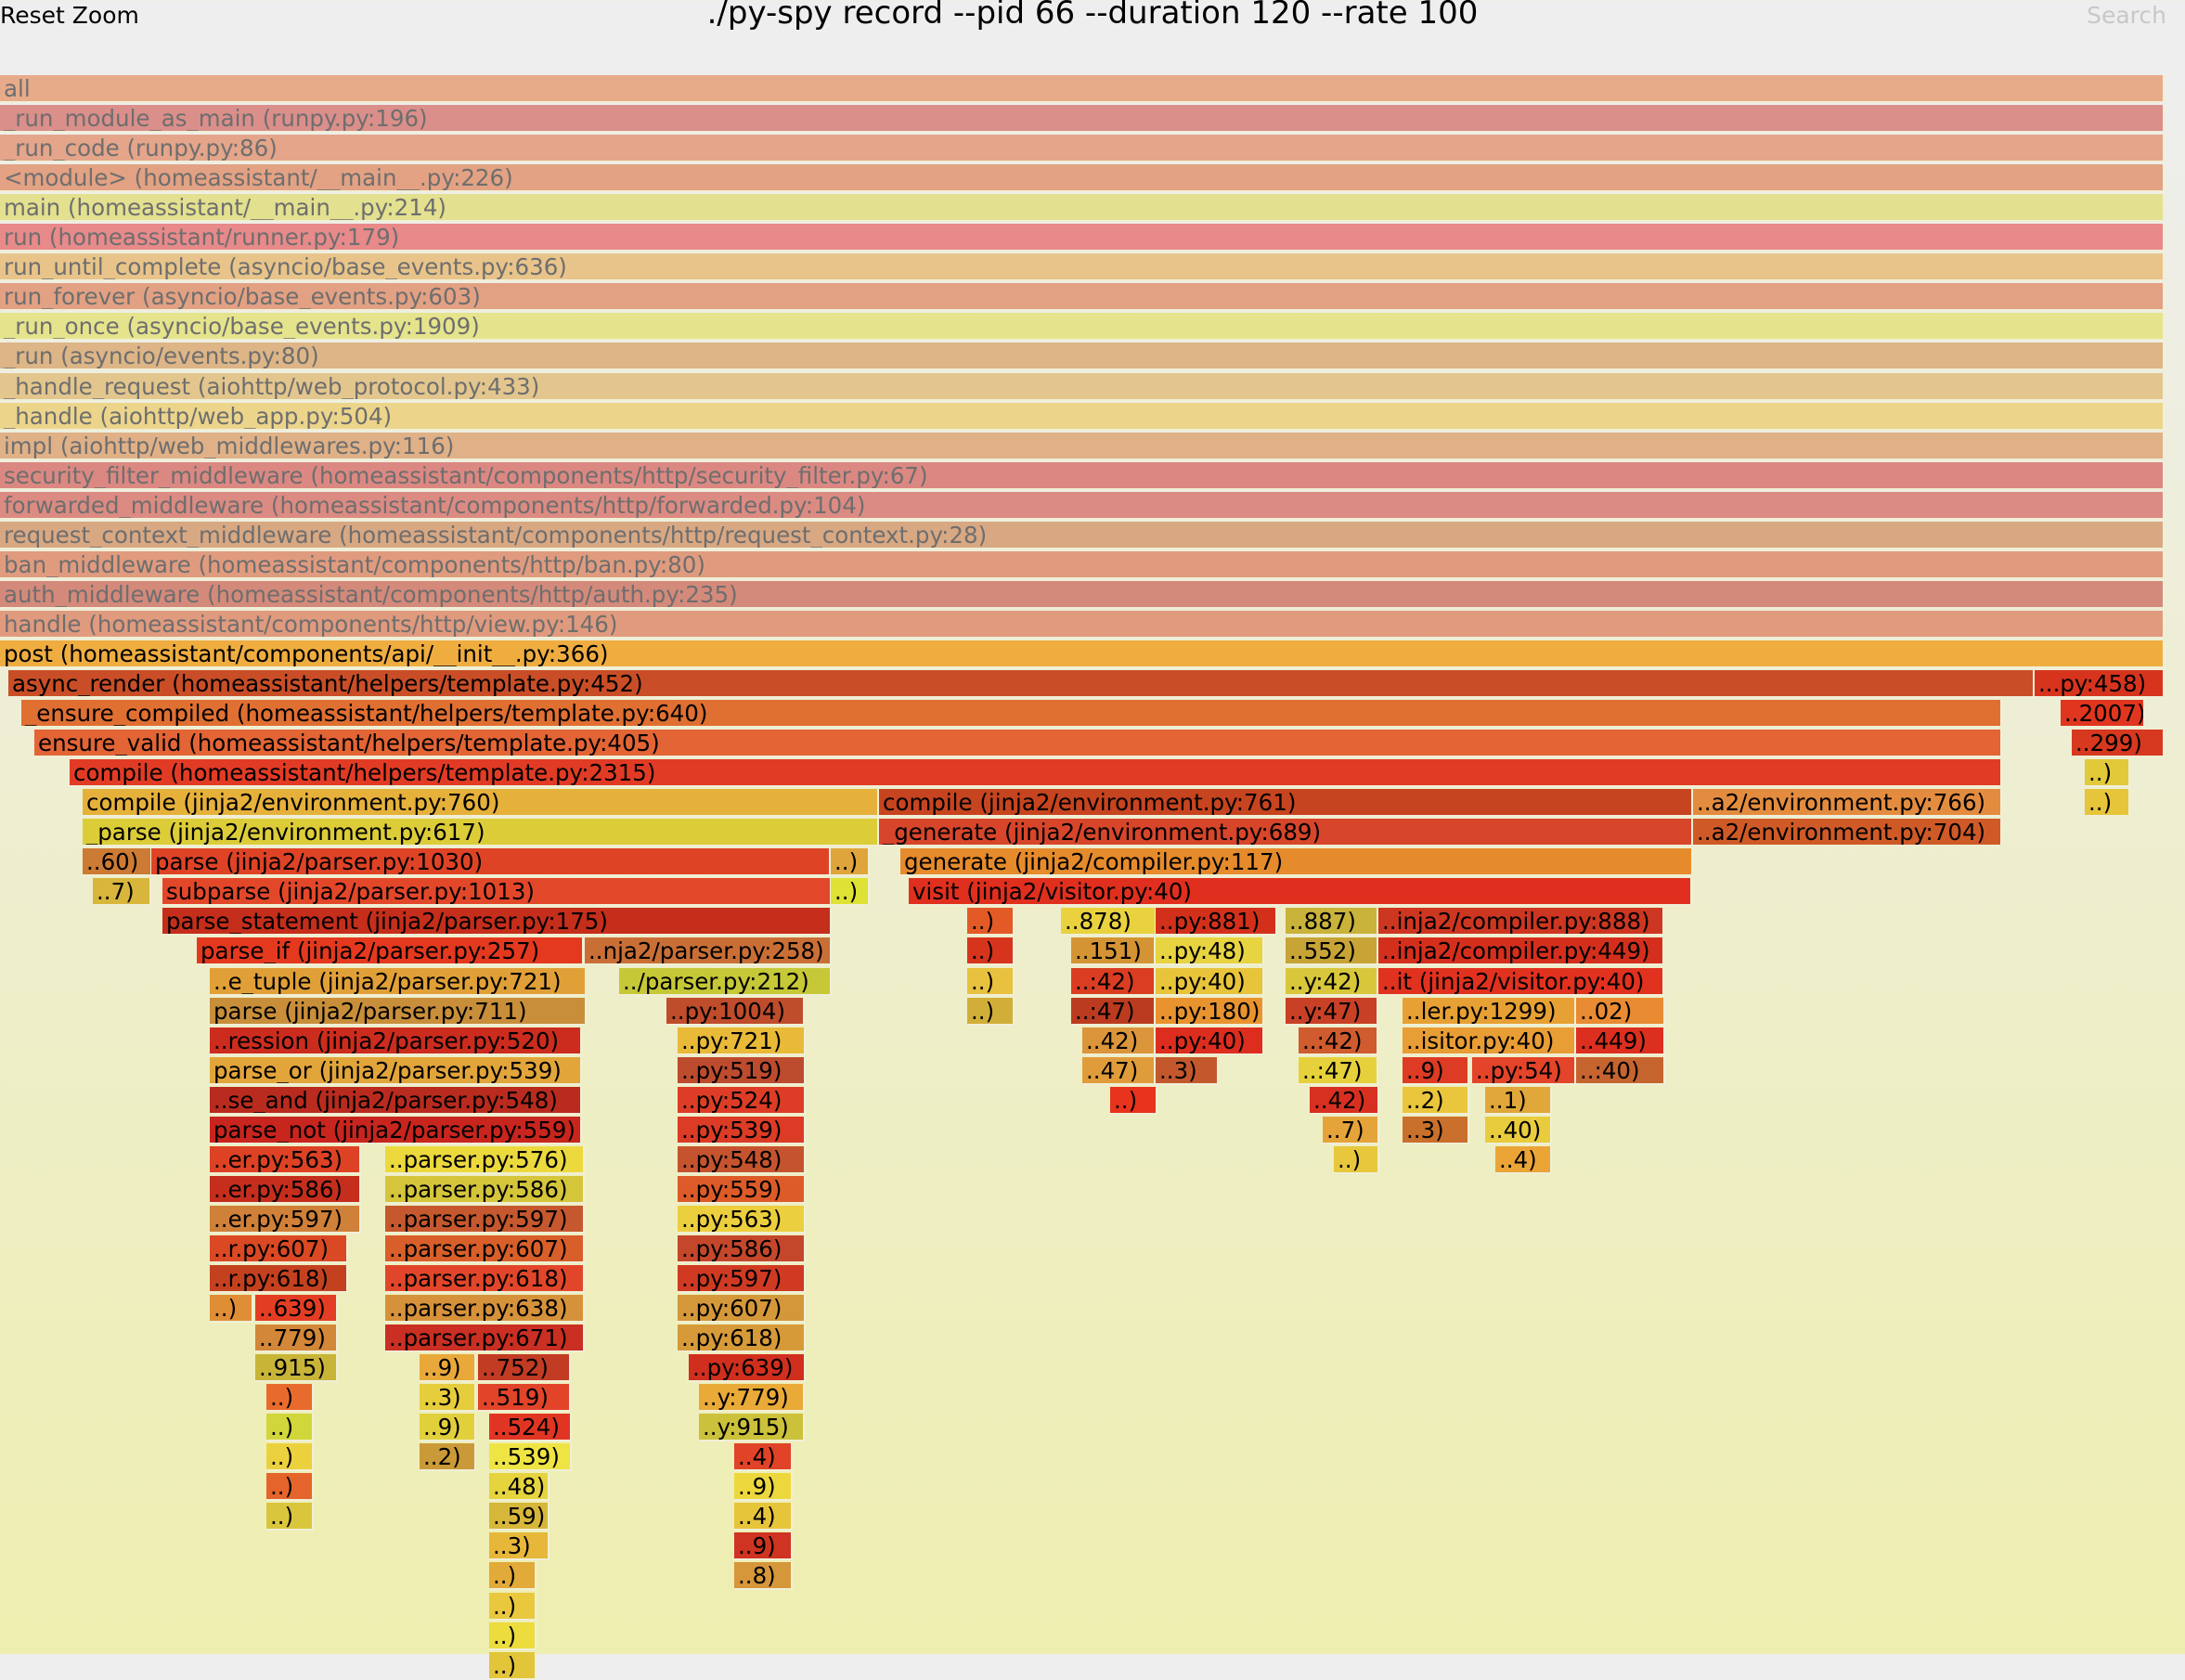  Describe the element at coordinates (1518, 1101) in the screenshot. I see `flame-frame: ..1)` at that location.